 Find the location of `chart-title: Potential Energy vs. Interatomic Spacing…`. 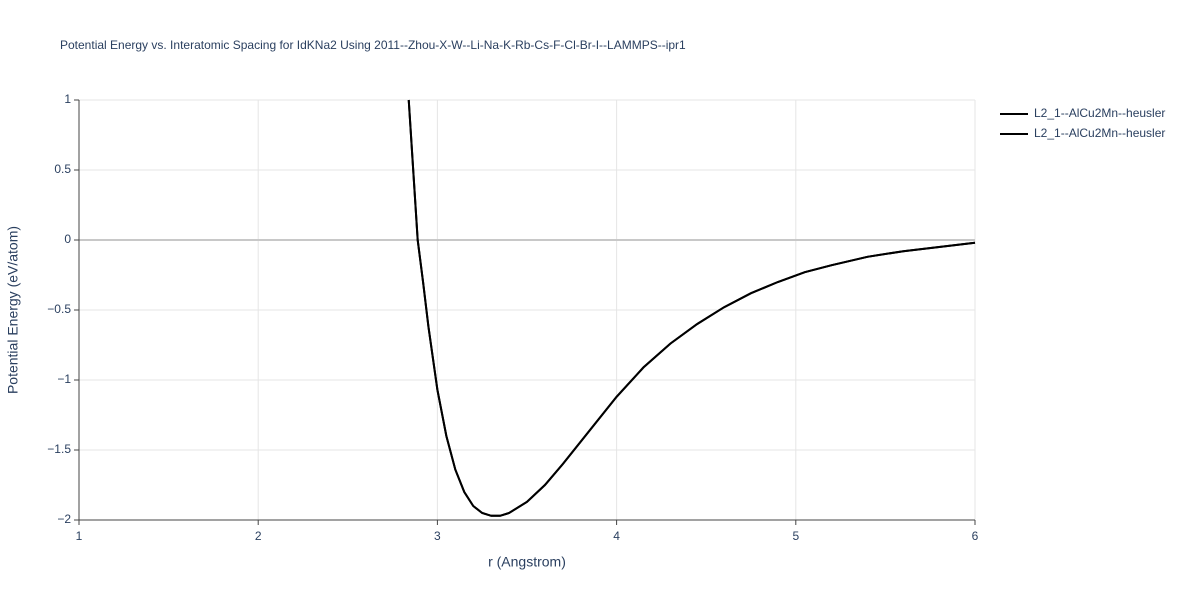

chart-title: Potential Energy vs. Interatomic Spacing… is located at coordinates (373, 45).